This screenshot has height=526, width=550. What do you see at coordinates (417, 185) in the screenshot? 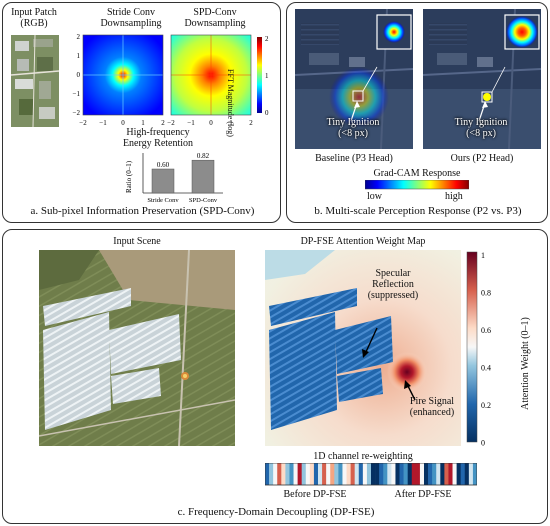
I see `gradcam-colorbar` at bounding box center [417, 185].